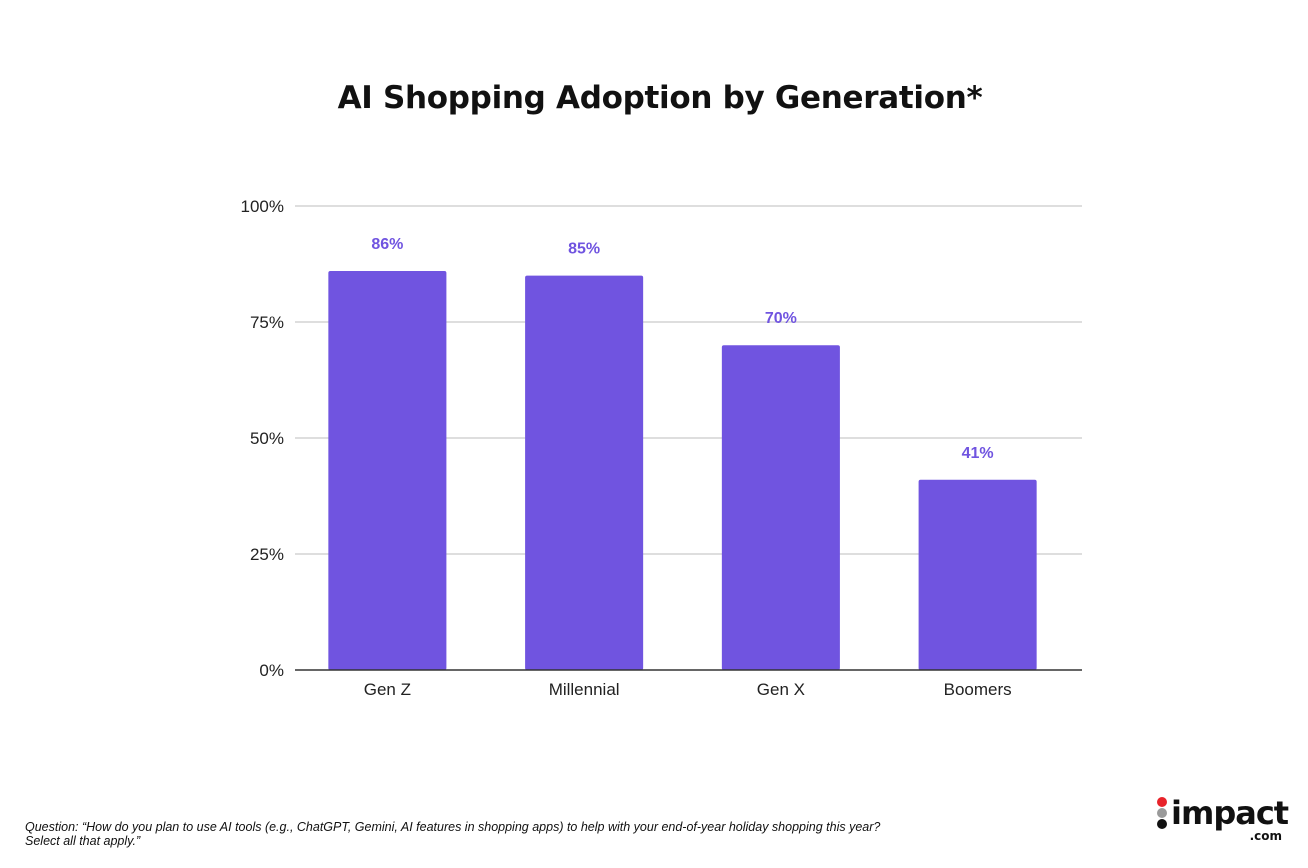 Image resolution: width=1308 pixels, height=868 pixels. Describe the element at coordinates (1162, 824) in the screenshot. I see `logo-dot-black-icon` at that location.